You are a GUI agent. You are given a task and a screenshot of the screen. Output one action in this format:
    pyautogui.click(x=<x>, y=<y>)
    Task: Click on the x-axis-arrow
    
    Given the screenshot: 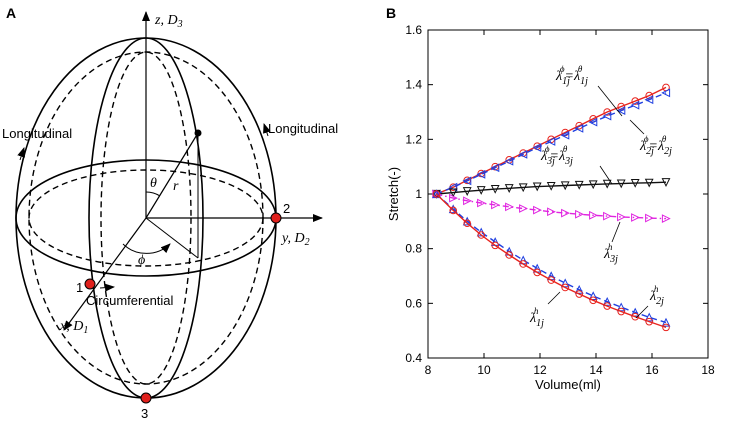 What is the action you would take?
    pyautogui.click(x=105, y=274)
    